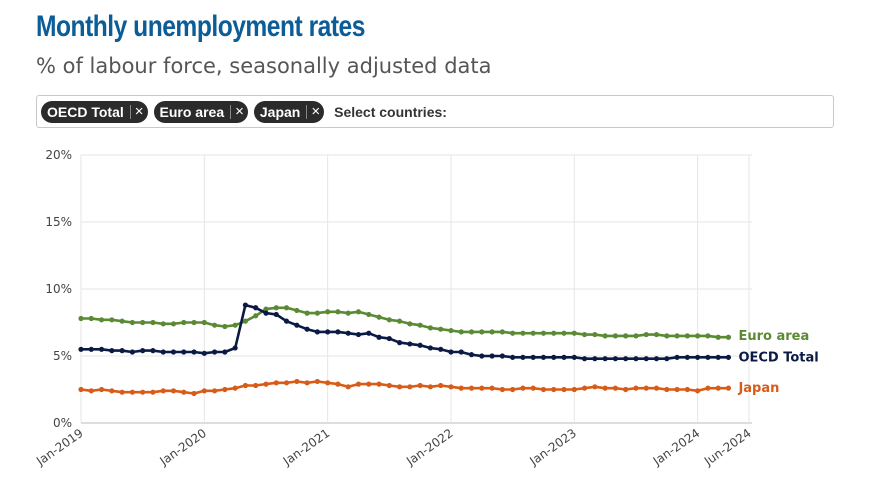  Describe the element at coordinates (758, 388) in the screenshot. I see `series-label: Japan` at that location.